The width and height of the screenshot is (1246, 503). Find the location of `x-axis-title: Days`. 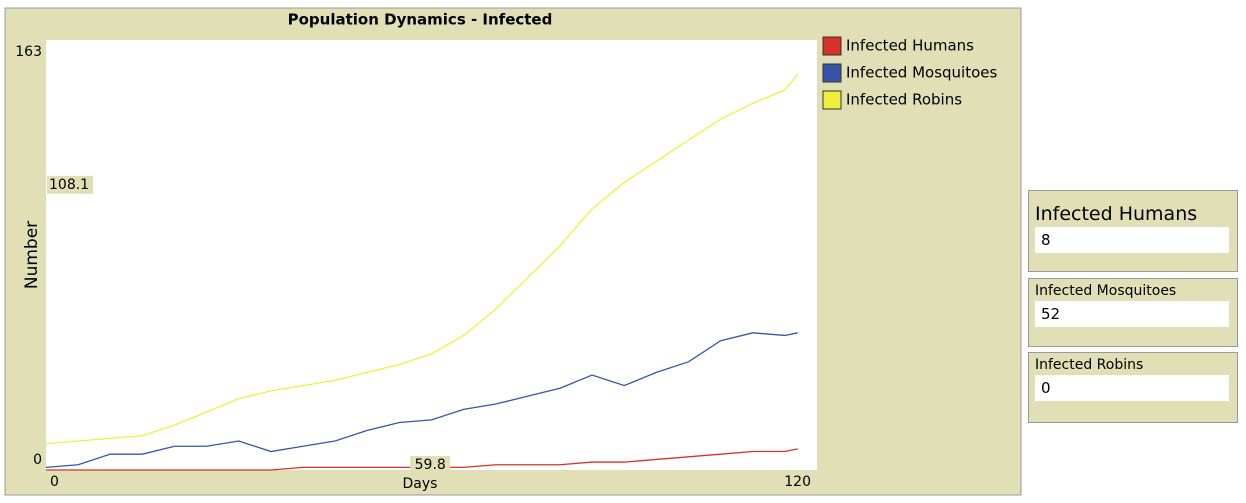

x-axis-title: Days is located at coordinates (420, 484).